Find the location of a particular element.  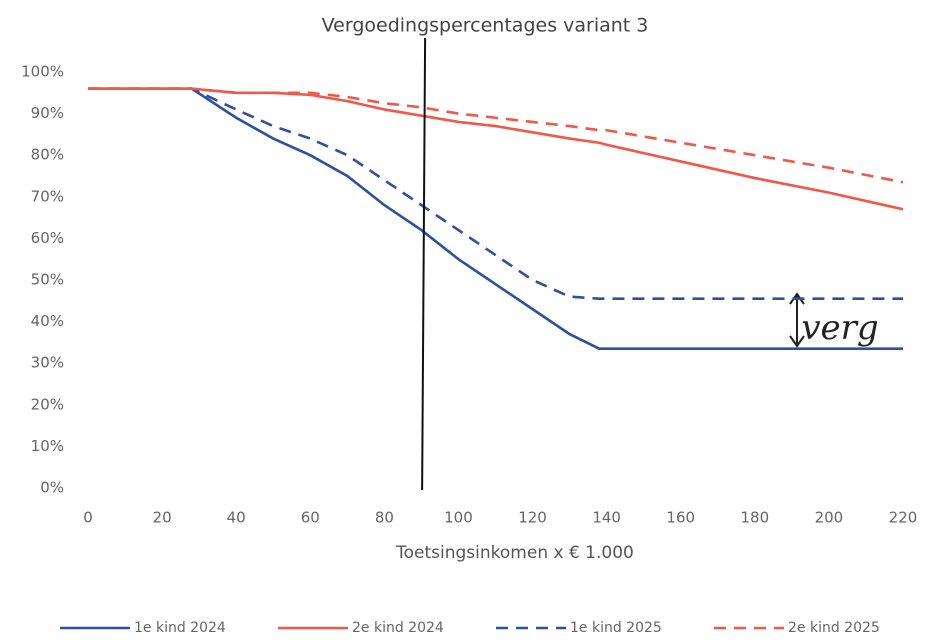

x-tick-label: 100 is located at coordinates (458, 518).